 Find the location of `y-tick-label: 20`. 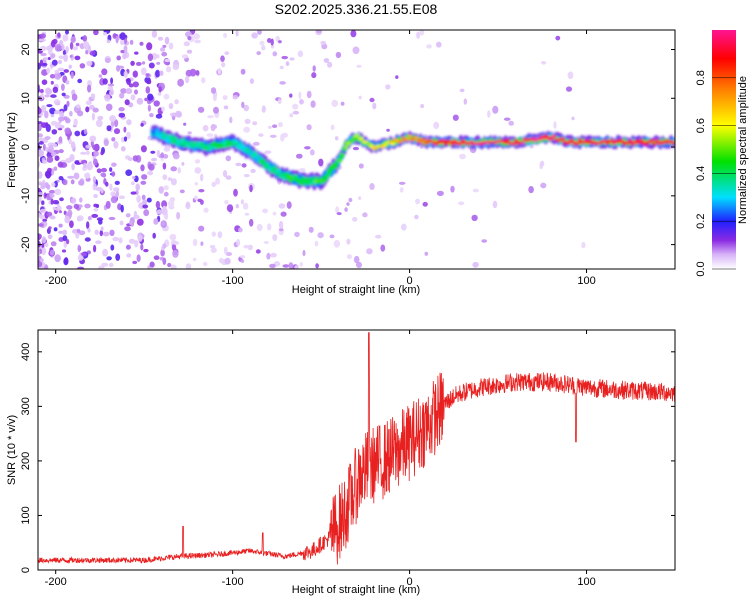

y-tick-label: 20 is located at coordinates (26, 49).